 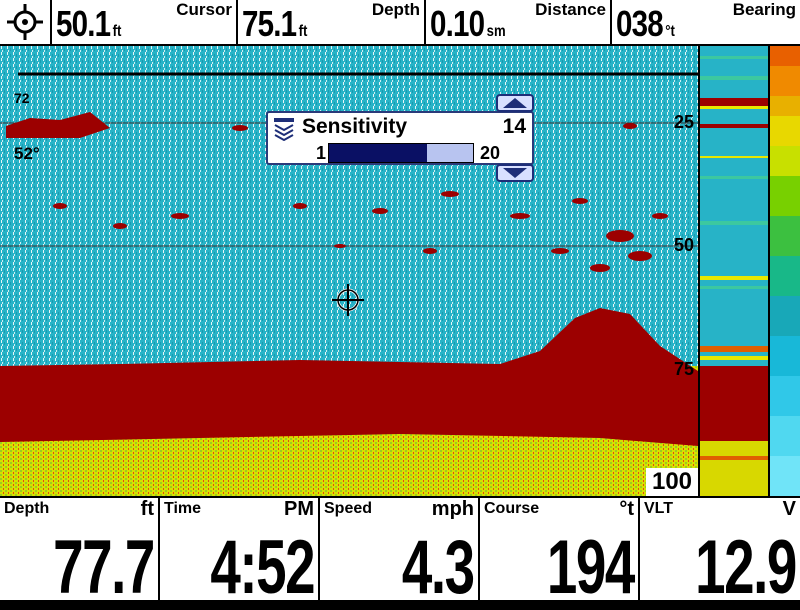 What do you see at coordinates (299, 509) in the screenshot?
I see `time-unit: PM` at bounding box center [299, 509].